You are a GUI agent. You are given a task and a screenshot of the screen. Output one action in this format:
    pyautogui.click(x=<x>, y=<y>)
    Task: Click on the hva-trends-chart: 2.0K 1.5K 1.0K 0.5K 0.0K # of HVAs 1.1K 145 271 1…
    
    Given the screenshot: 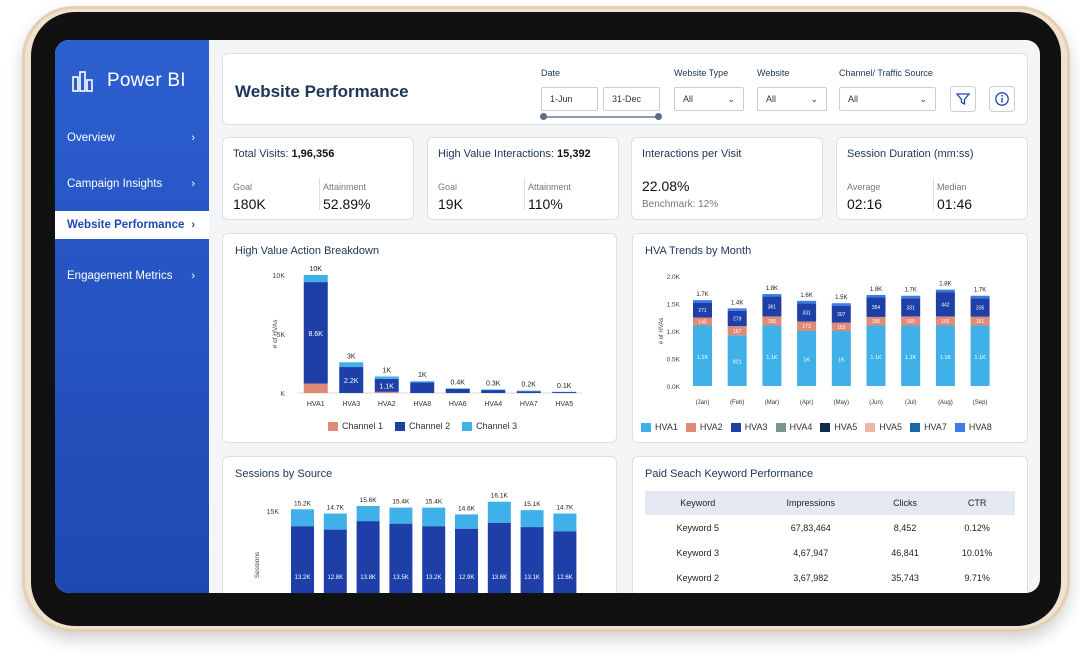 What is the action you would take?
    pyautogui.click(x=824, y=340)
    